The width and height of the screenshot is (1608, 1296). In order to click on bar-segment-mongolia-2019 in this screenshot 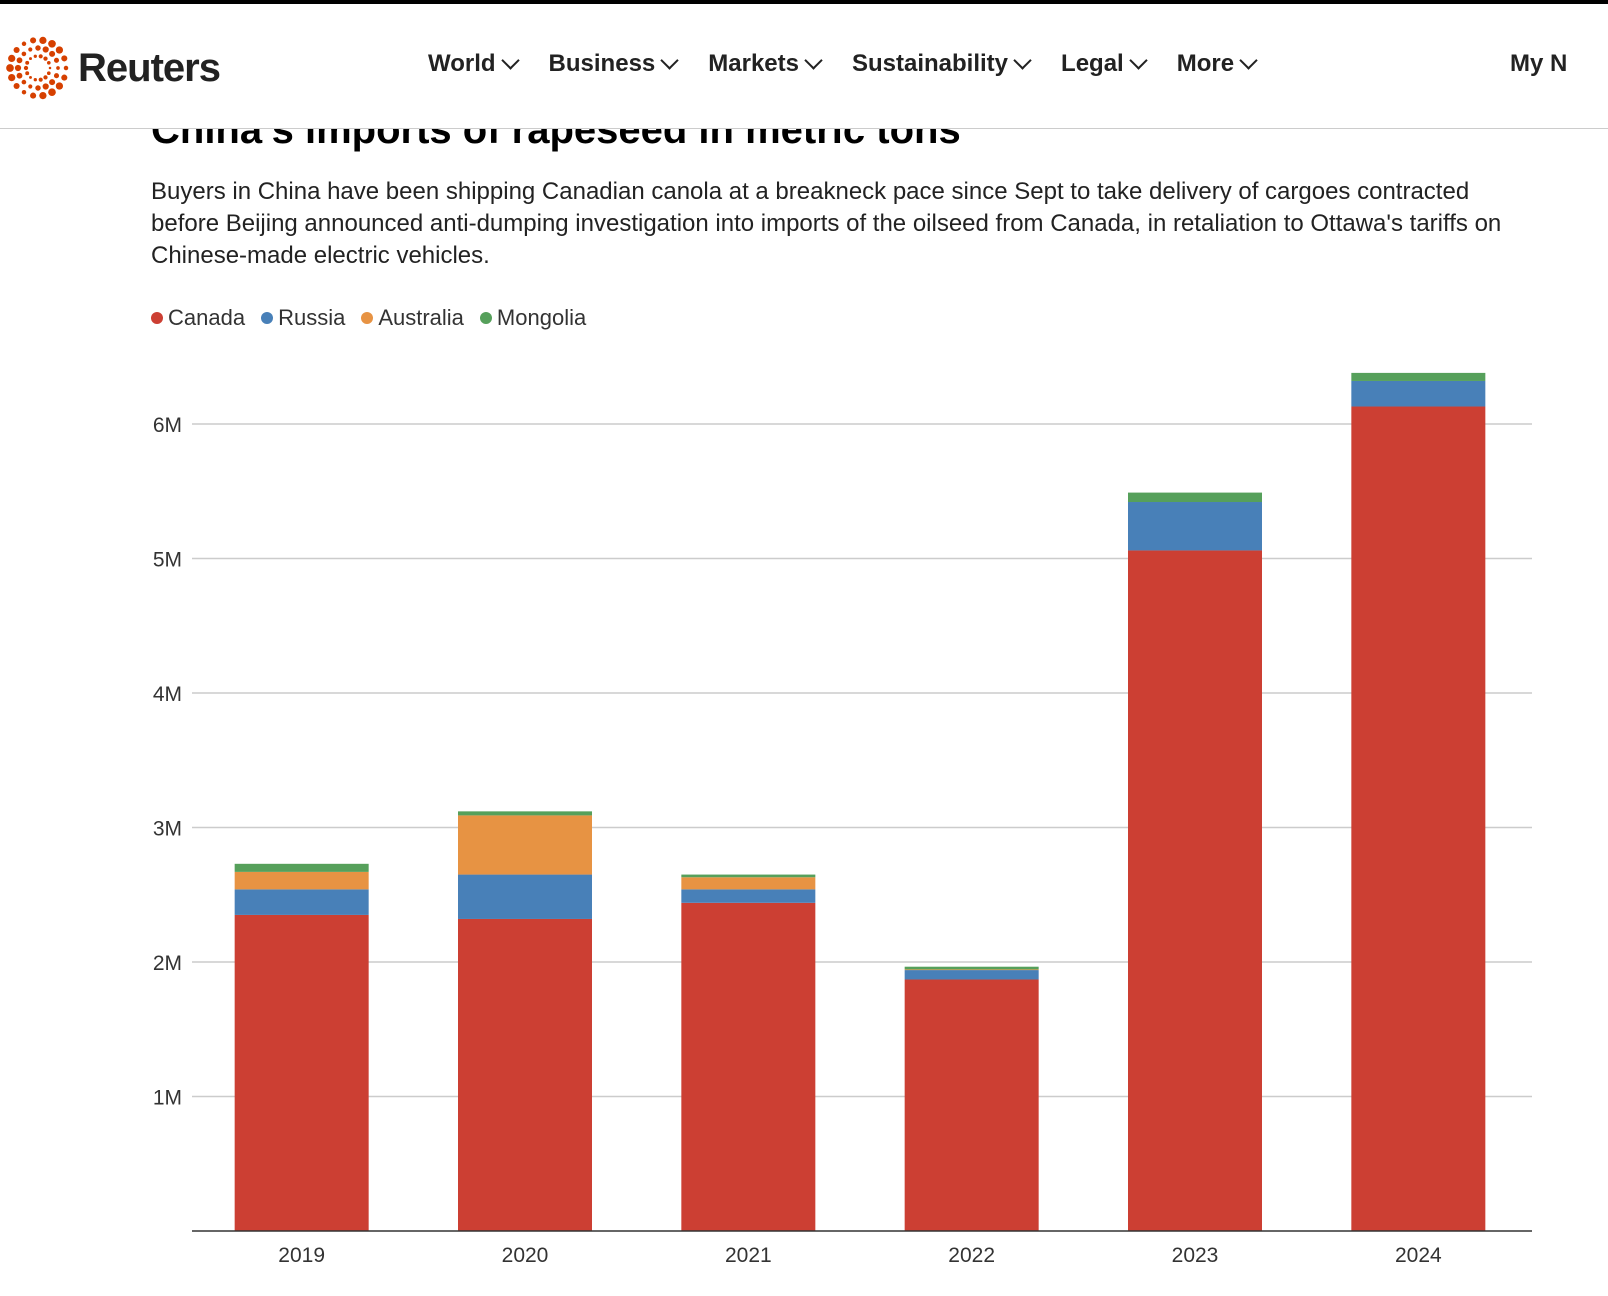, I will do `click(301, 867)`.